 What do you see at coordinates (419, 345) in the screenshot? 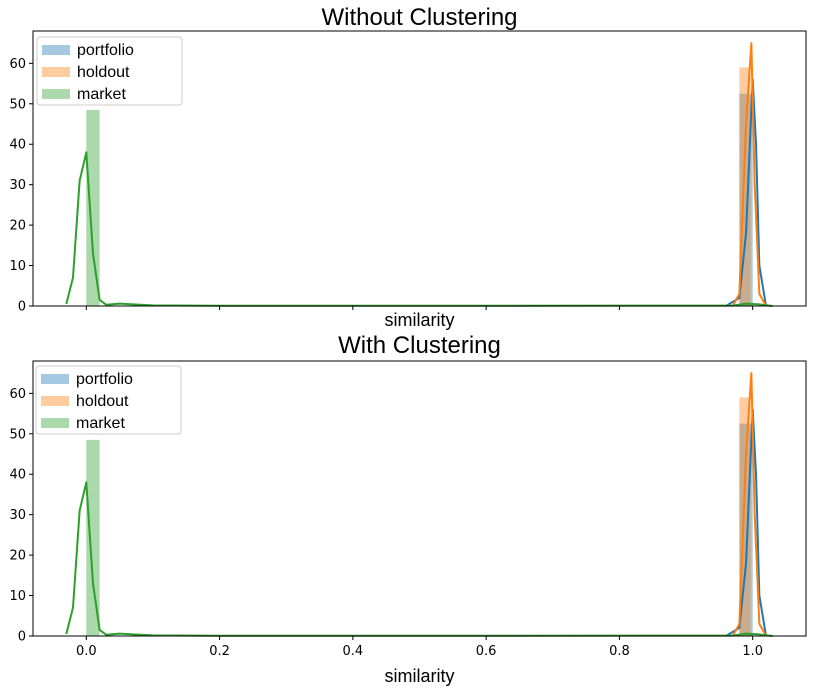
I see `chart-title: With Clustering` at bounding box center [419, 345].